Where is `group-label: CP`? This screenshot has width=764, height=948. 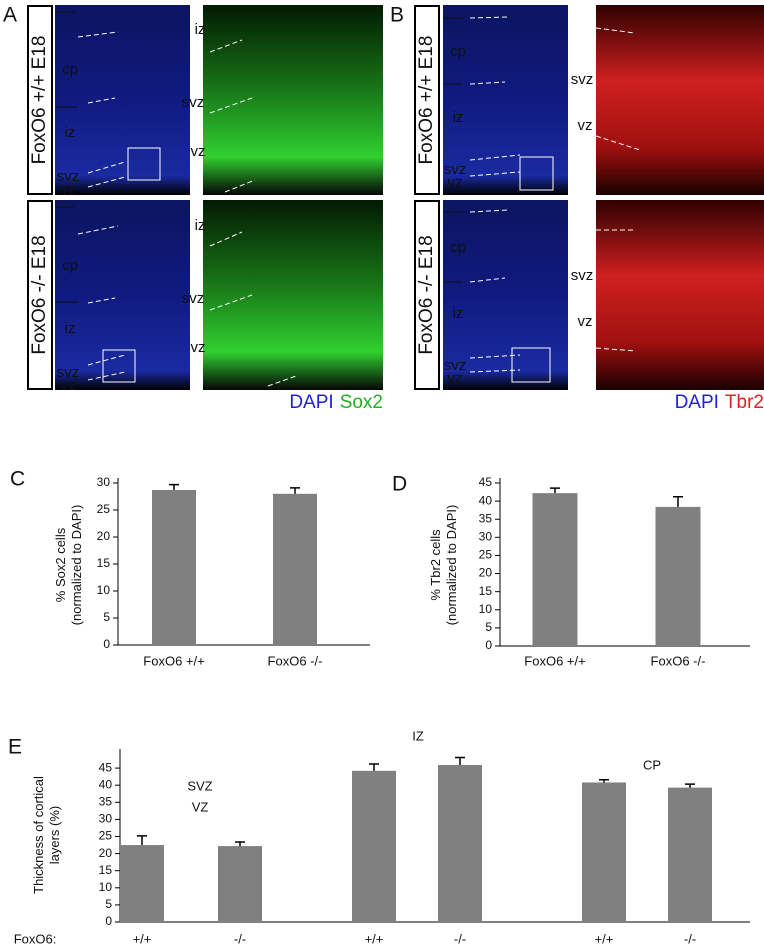
group-label: CP is located at coordinates (652, 764).